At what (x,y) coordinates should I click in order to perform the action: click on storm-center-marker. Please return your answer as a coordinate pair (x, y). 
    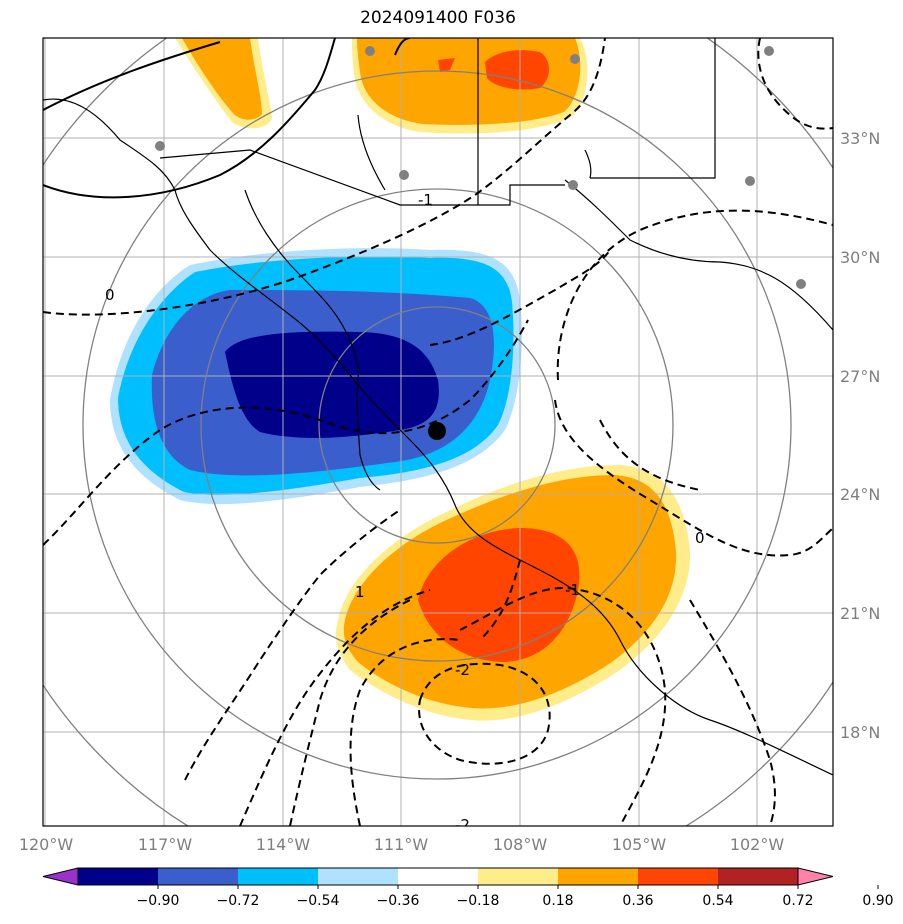
    Looking at the image, I should click on (437, 431).